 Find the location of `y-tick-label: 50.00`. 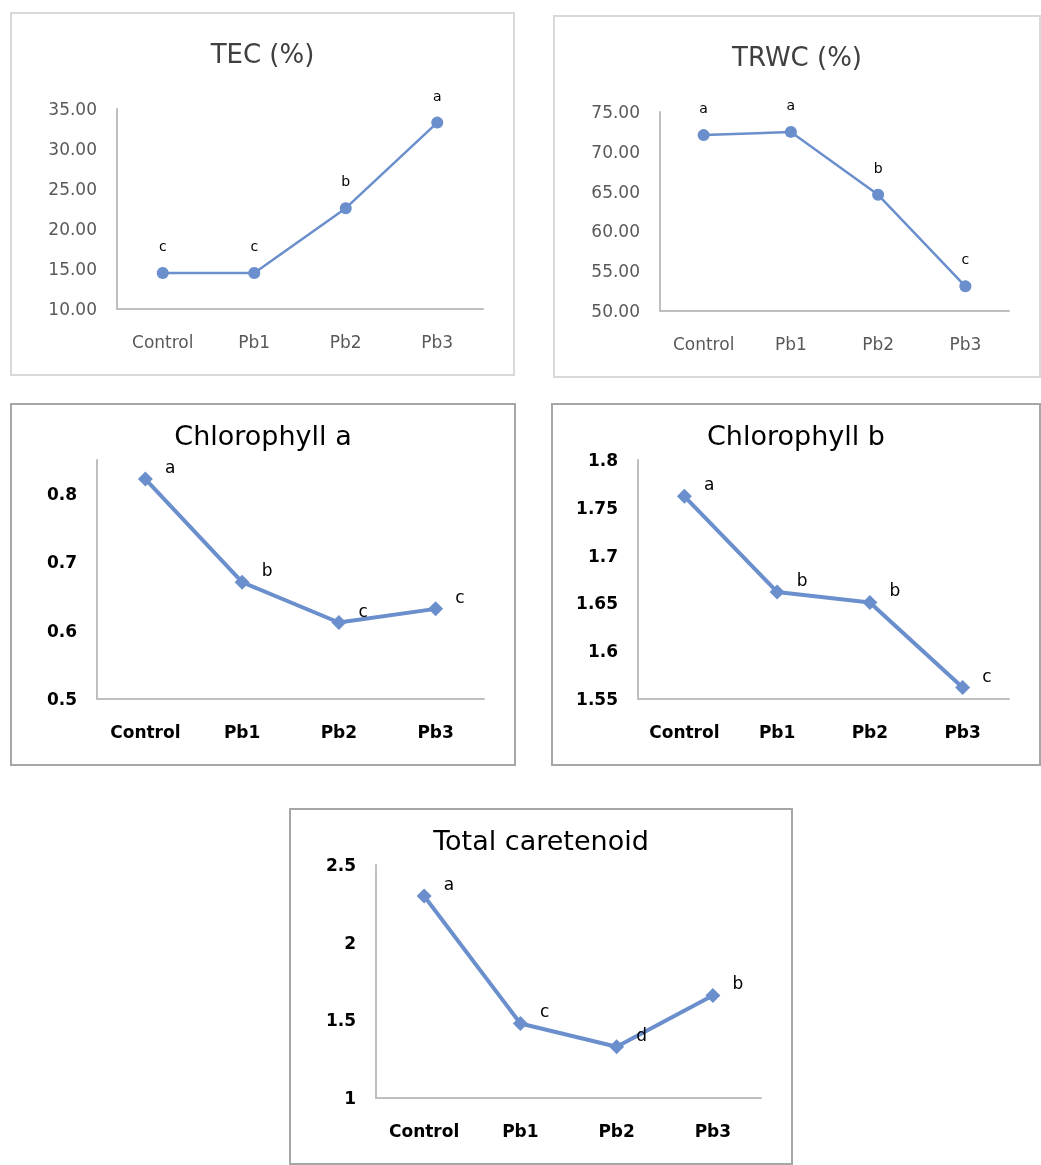

y-tick-label: 50.00 is located at coordinates (615, 311).